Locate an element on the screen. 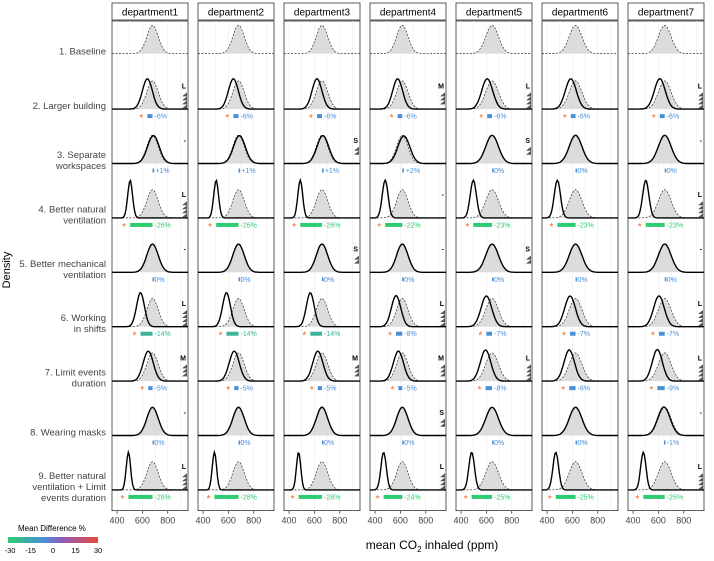 This screenshot has width=714, height=561. x-tick-label: 800 is located at coordinates (167, 521).